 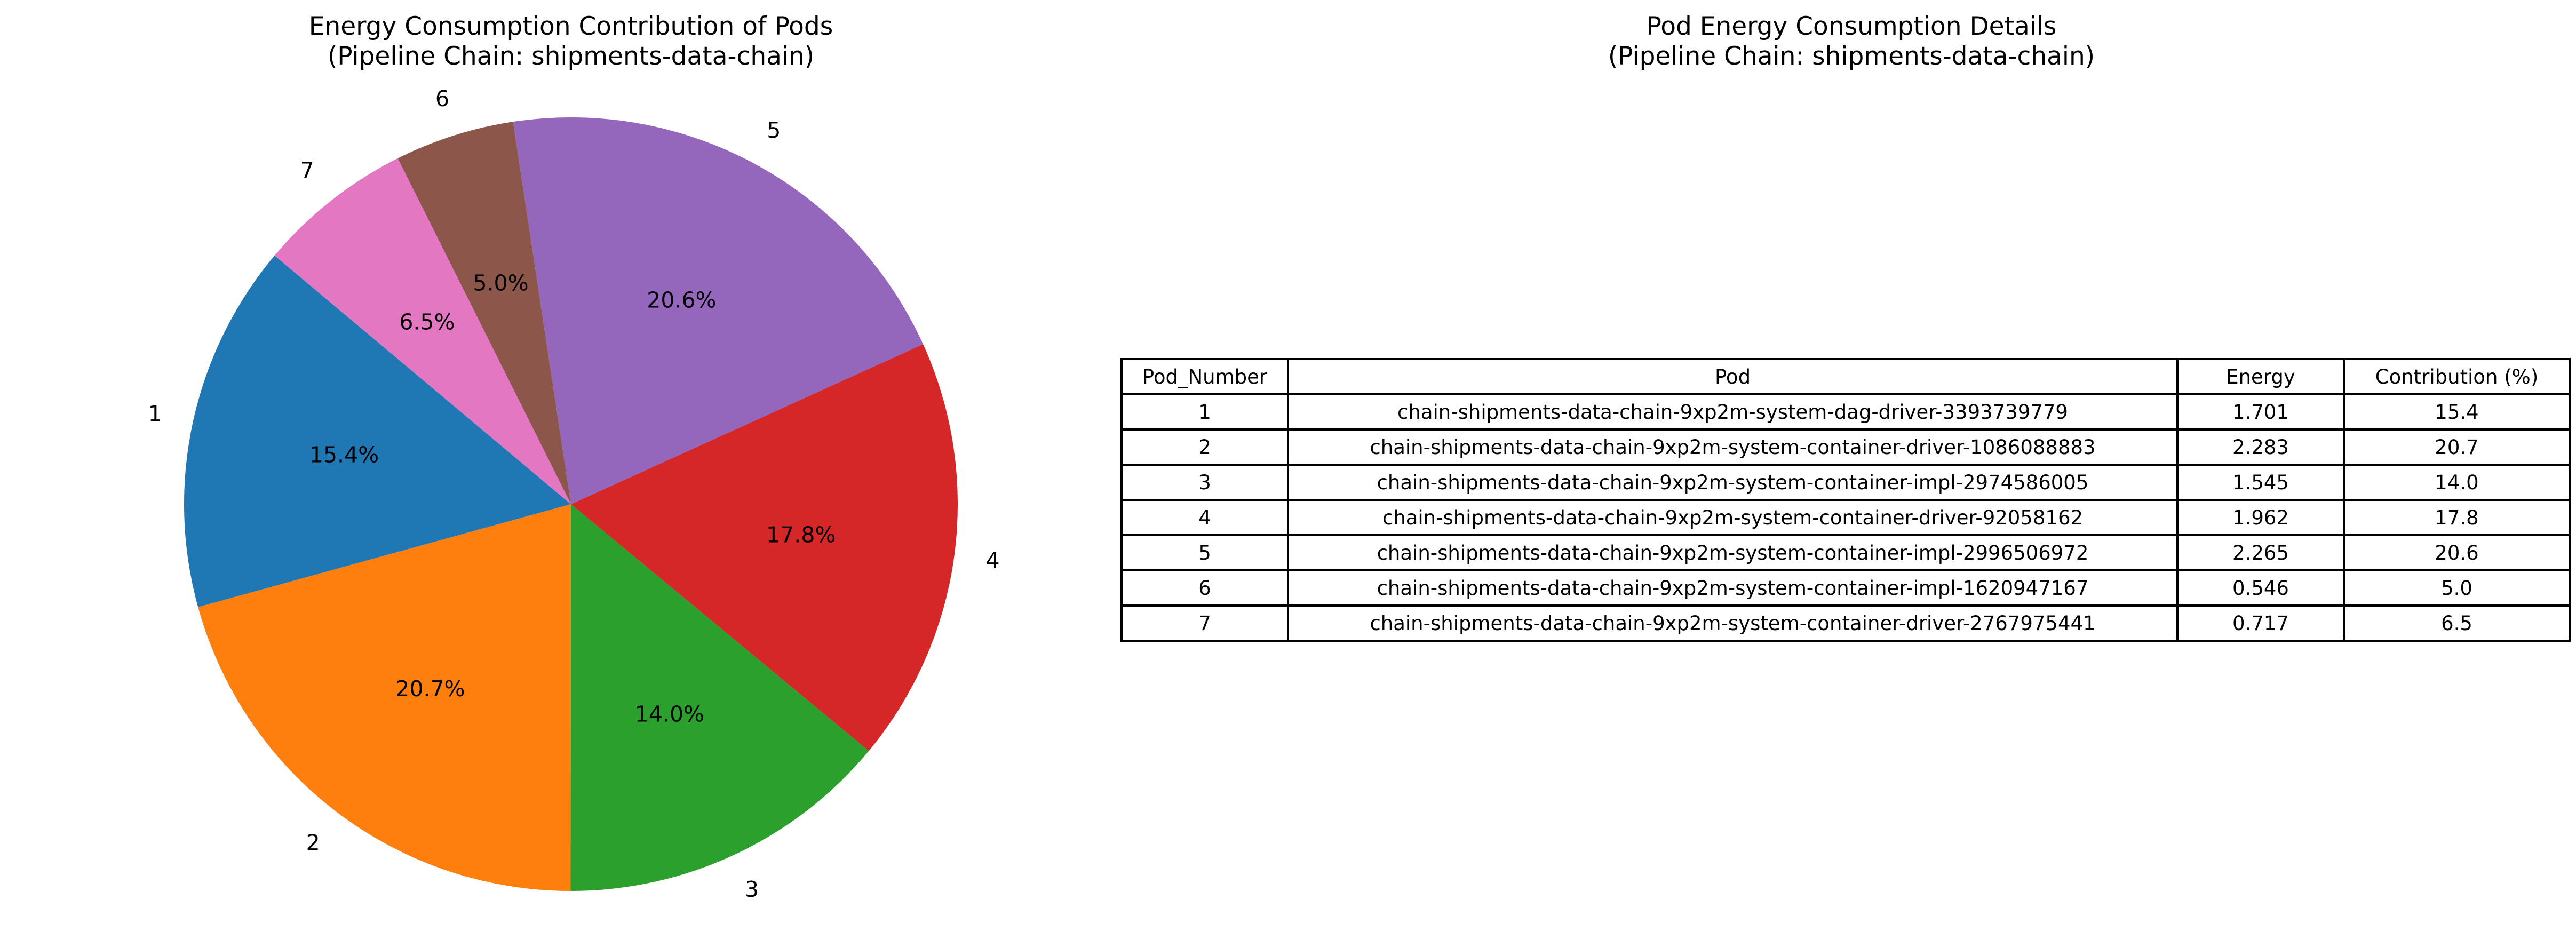 I want to click on cell-pod-number: 1, so click(x=1204, y=412).